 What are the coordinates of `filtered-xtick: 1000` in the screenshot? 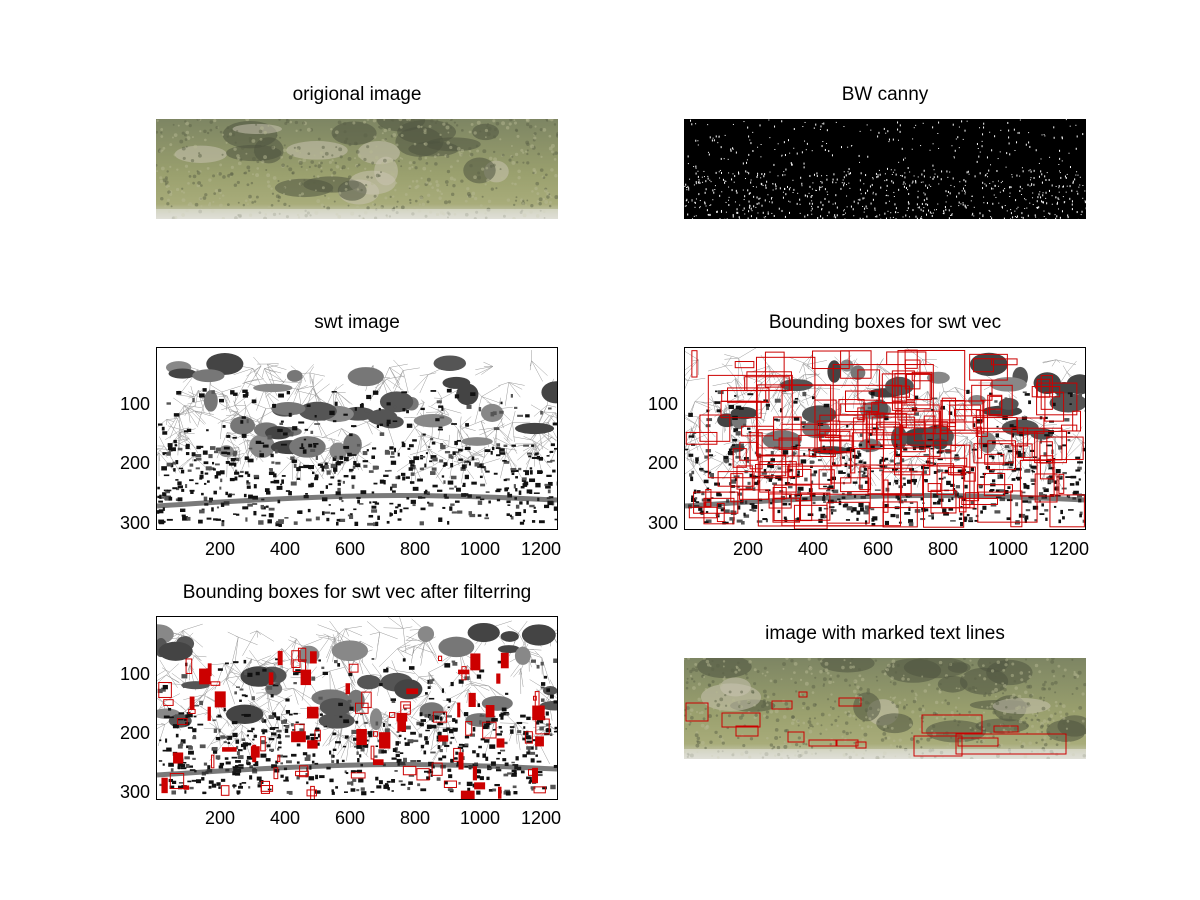 It's located at (480, 818).